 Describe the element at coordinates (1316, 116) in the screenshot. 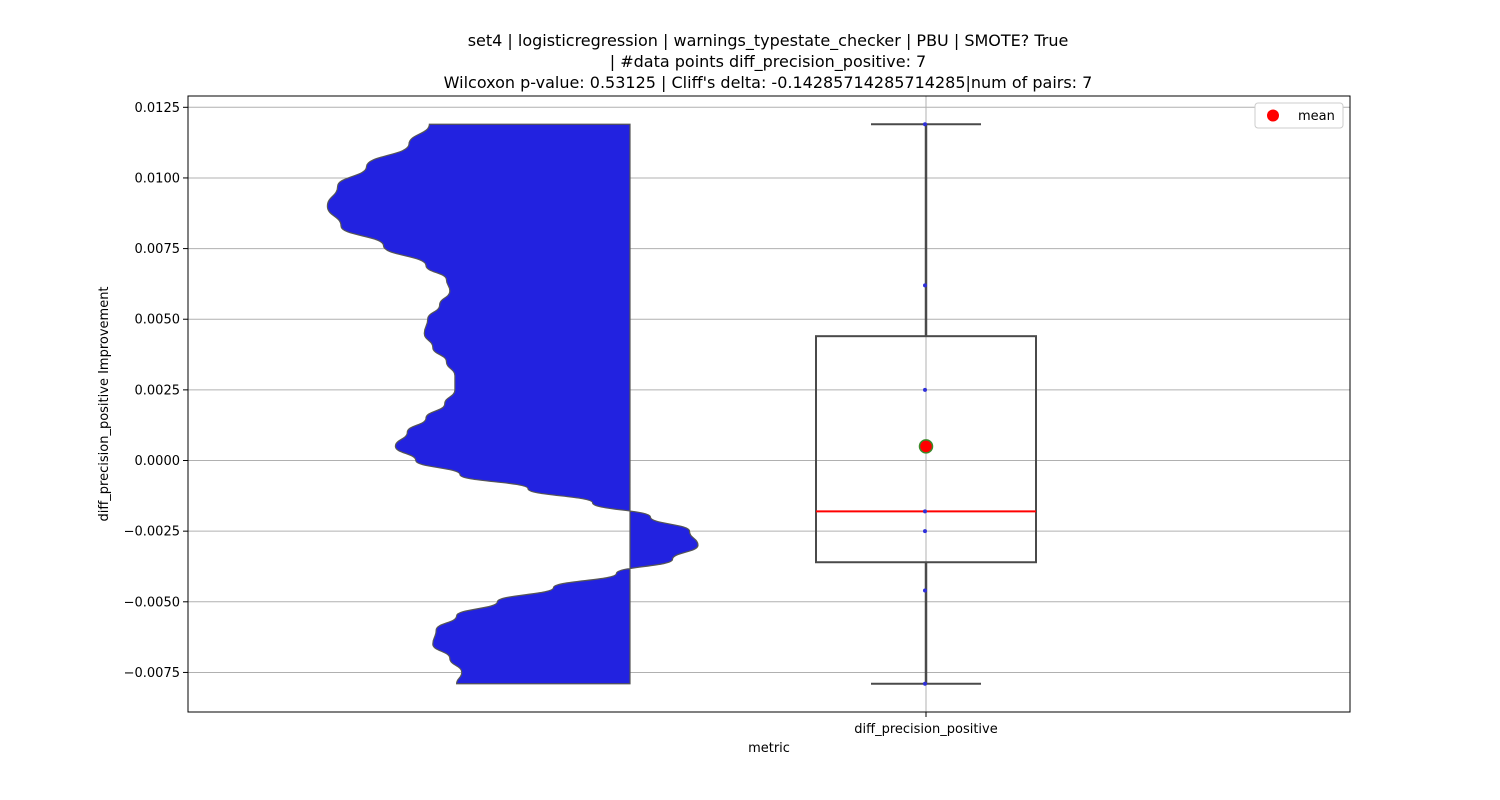

I see `legend-label: mean` at that location.